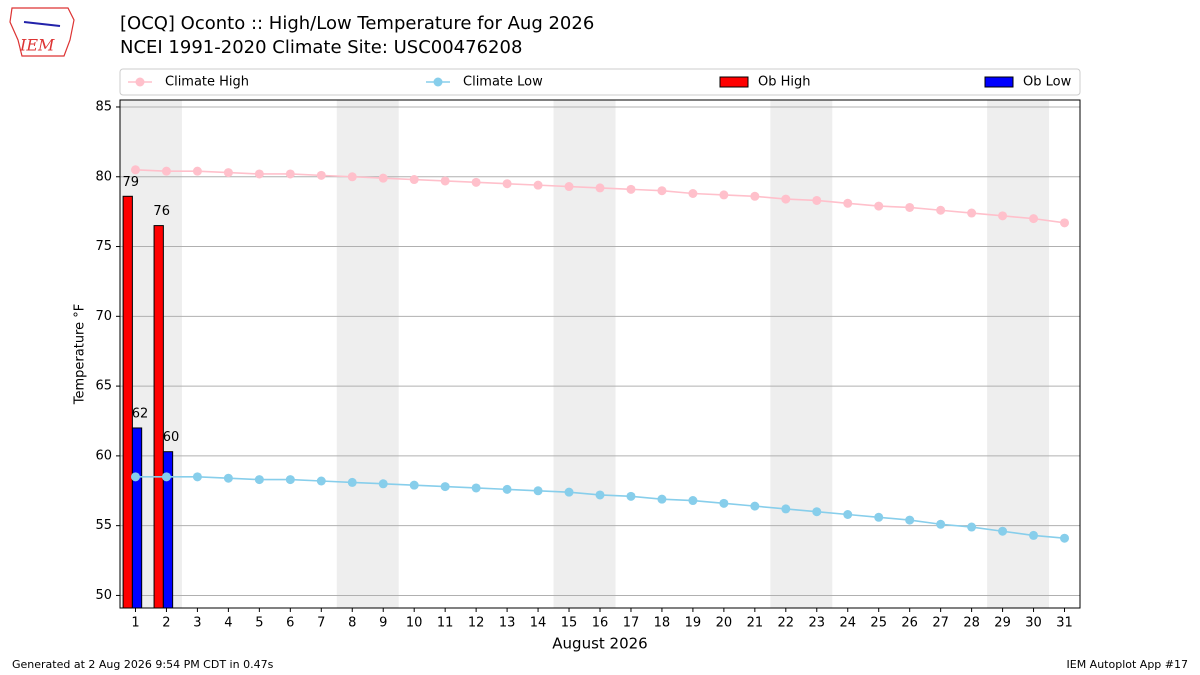 This screenshot has width=1200, height=675. What do you see at coordinates (103, 595) in the screenshot?
I see `y-tick-label: 50` at bounding box center [103, 595].